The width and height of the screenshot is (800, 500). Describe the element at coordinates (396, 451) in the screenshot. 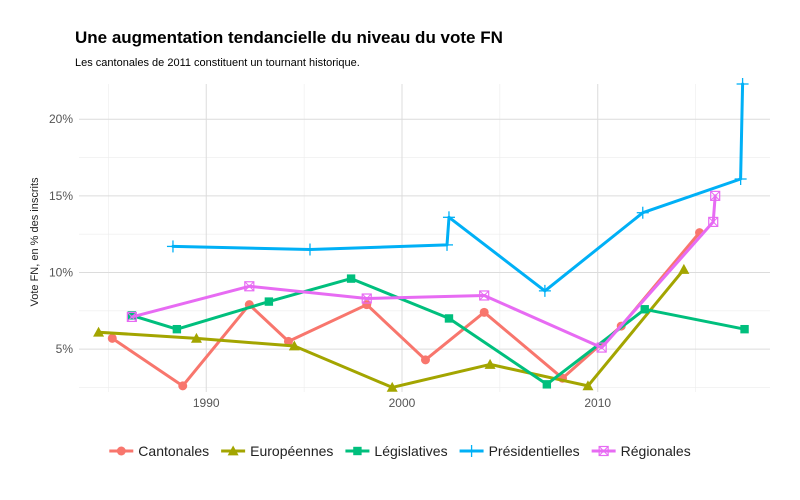

I see `legend-item: Législatives` at that location.